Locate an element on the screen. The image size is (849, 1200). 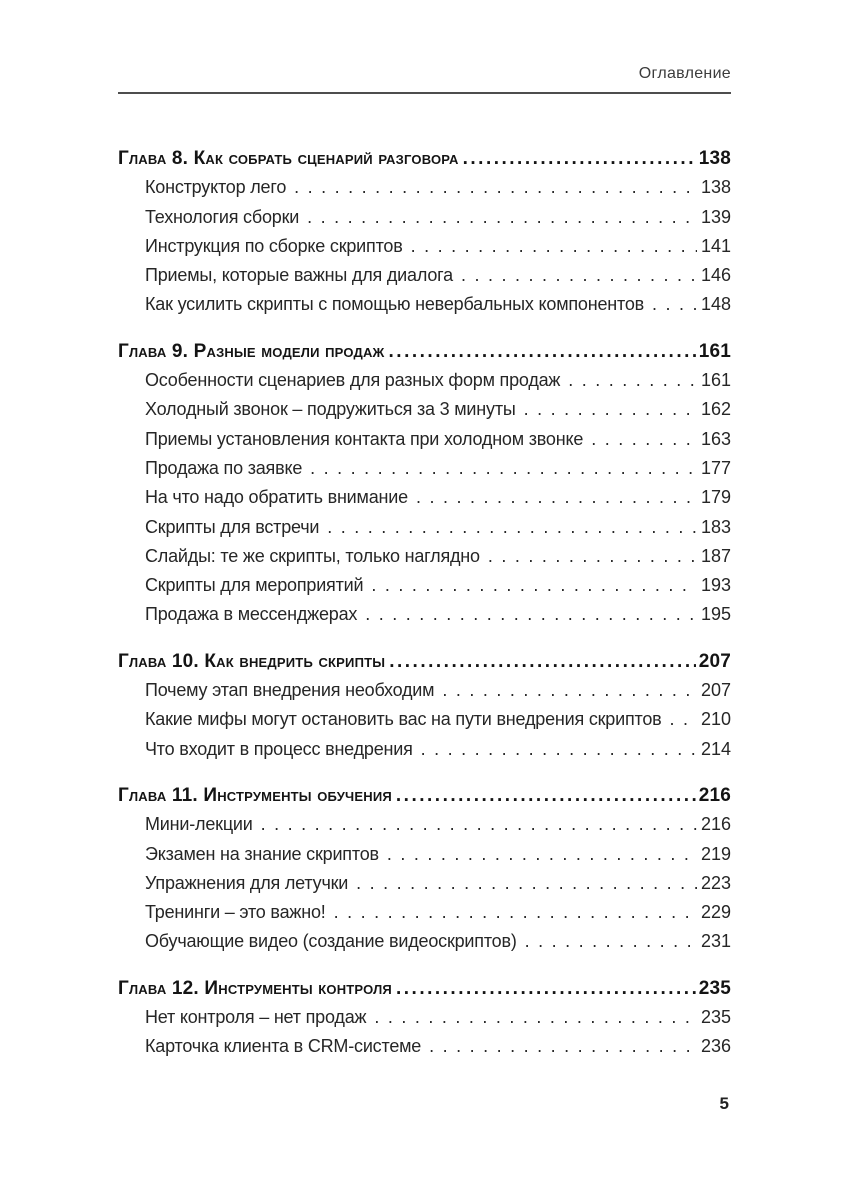
toc-chapter-row: Глава 11. Инструменты обучения 216 is located at coordinates (424, 795).